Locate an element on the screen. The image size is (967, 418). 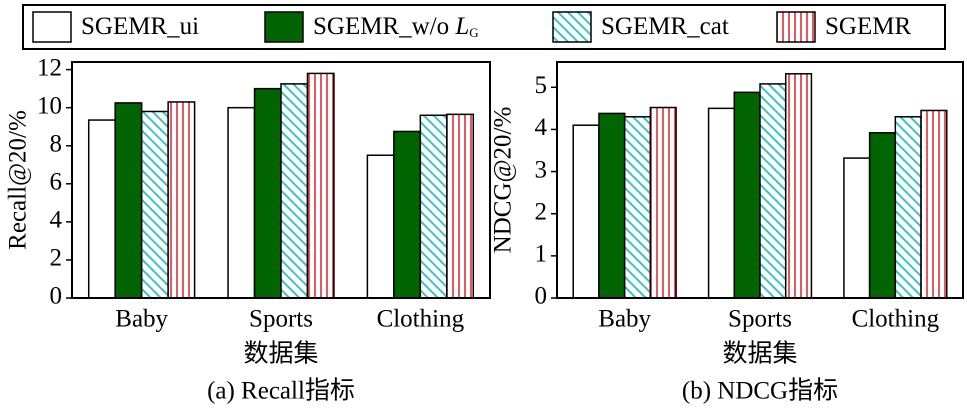
y-tick-label: 5 is located at coordinates (541, 85).